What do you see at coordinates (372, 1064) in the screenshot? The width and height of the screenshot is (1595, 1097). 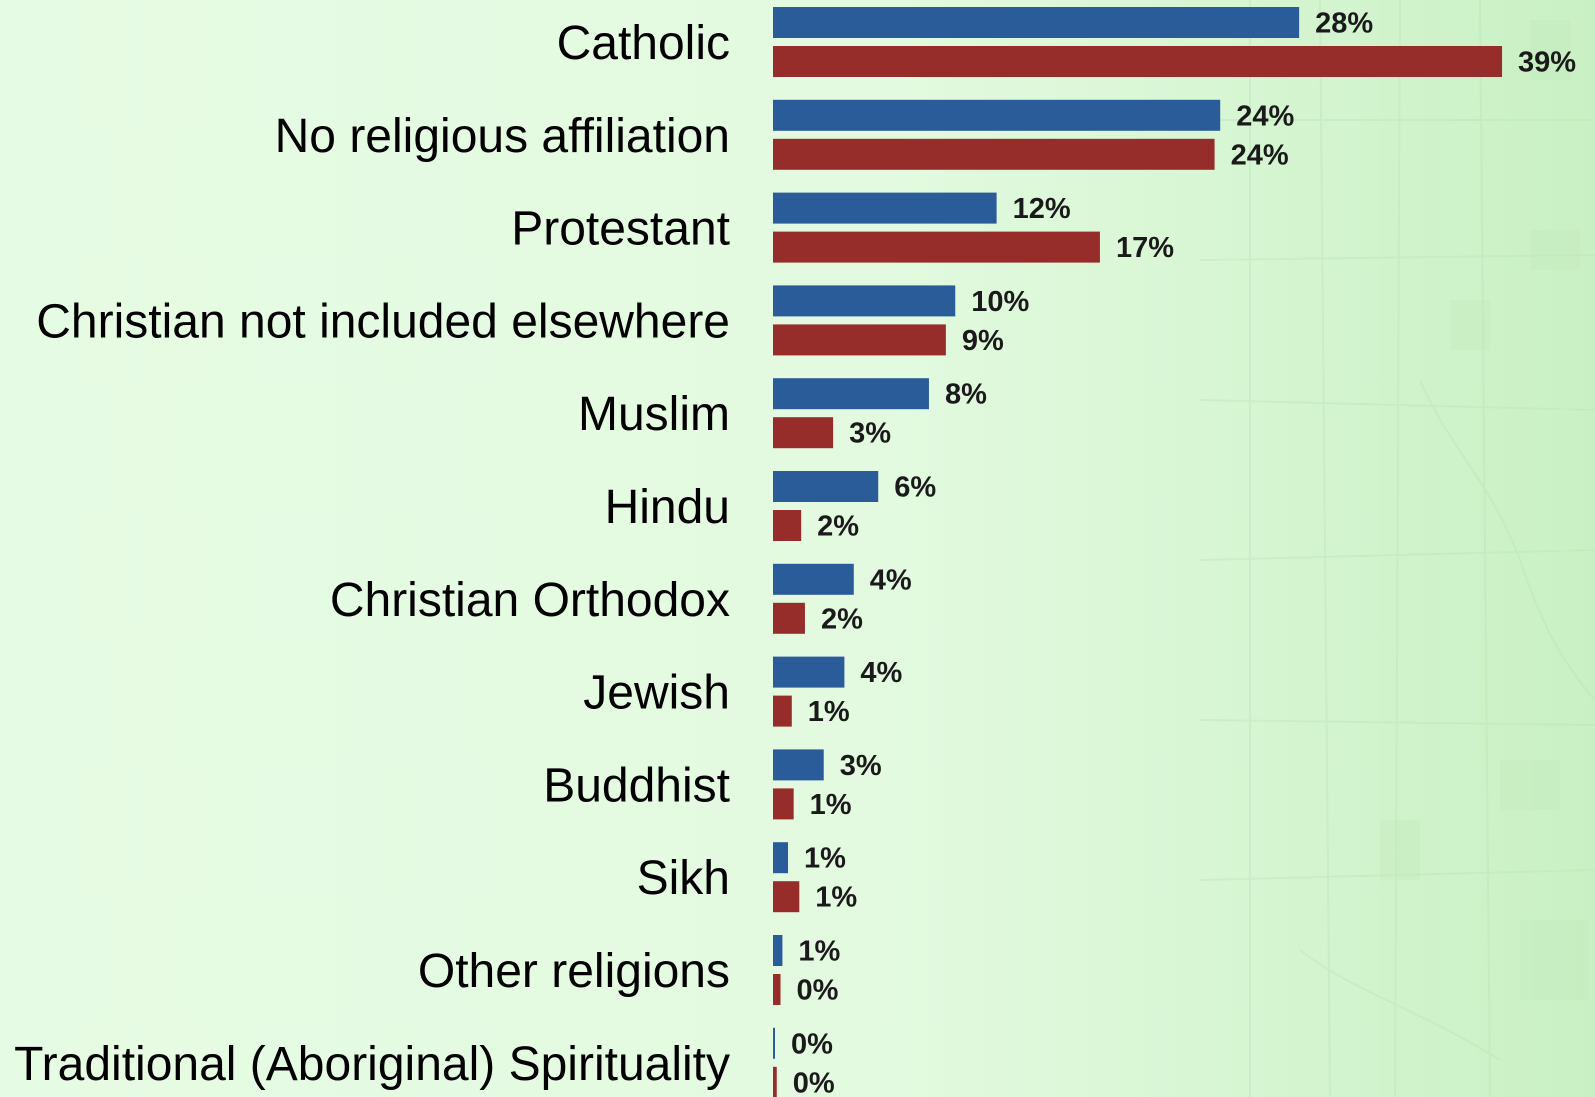 I see `category-label-traditional-aboriginal-spirituality: Traditional (Aboriginal) Spirituality` at bounding box center [372, 1064].